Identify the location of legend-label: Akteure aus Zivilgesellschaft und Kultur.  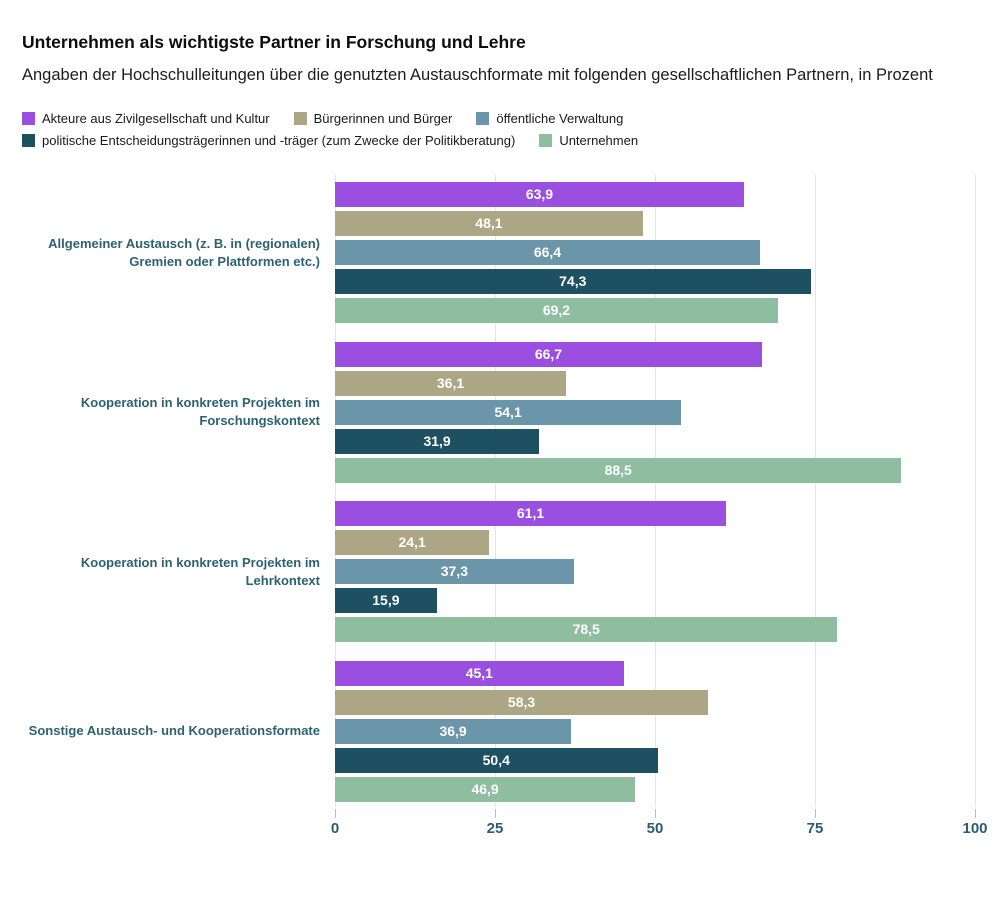
(156, 118).